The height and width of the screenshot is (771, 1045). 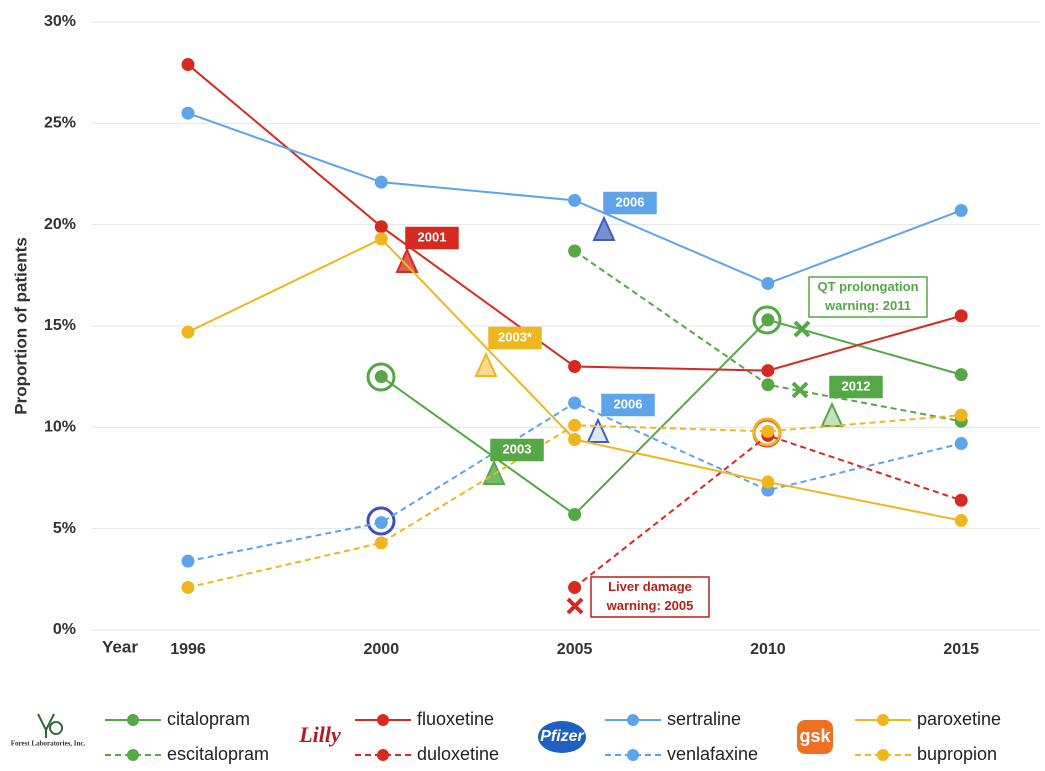 I want to click on annotation-text: QT prolongation, so click(x=867, y=286).